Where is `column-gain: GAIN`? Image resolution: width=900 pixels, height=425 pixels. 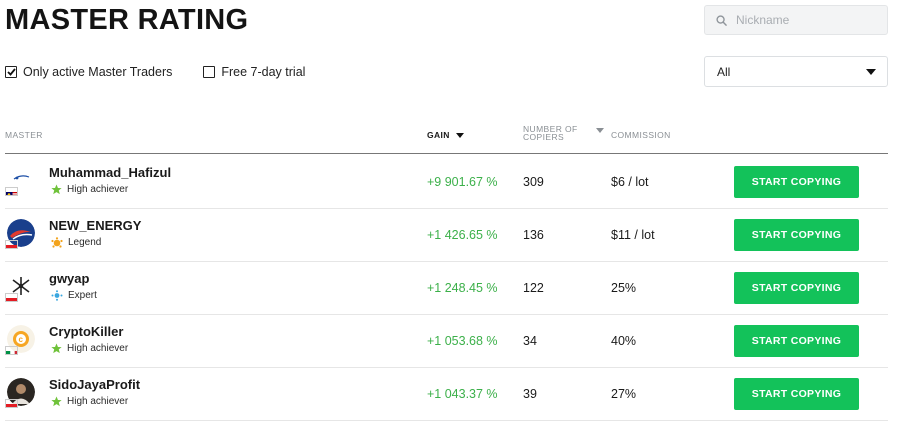
column-gain: GAIN is located at coordinates (445, 135).